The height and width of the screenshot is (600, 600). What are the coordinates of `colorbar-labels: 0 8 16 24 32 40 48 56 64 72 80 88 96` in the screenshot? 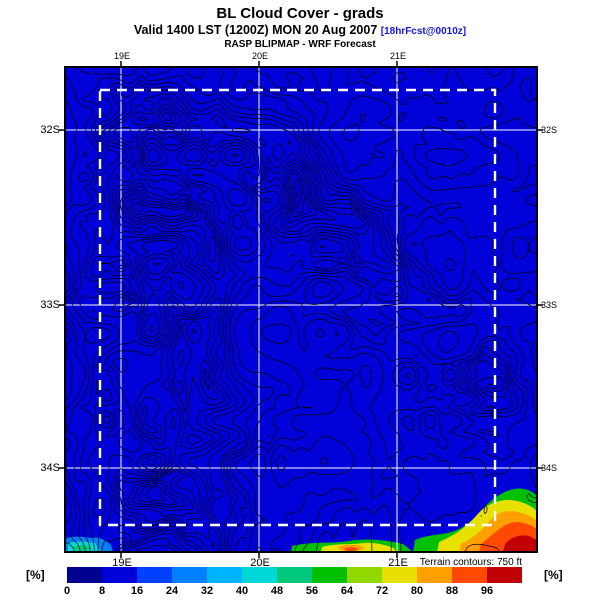 It's located at (300, 591).